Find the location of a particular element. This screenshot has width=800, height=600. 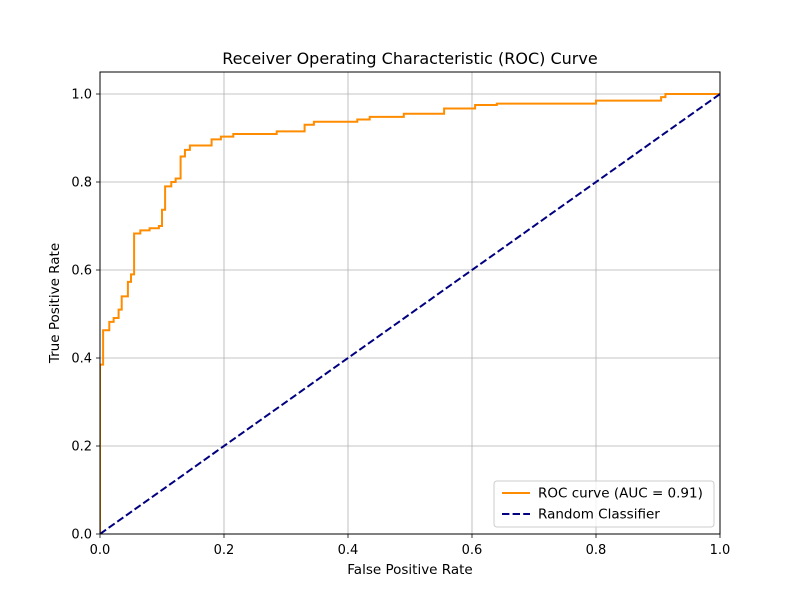

y-tick-label: 0.0 is located at coordinates (81, 535).